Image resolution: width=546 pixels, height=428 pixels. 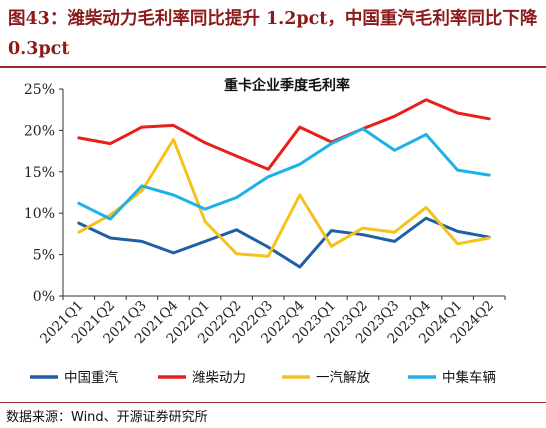 I want to click on data-source: 数据来源：Wind、开源证券研究所, so click(x=107, y=417).